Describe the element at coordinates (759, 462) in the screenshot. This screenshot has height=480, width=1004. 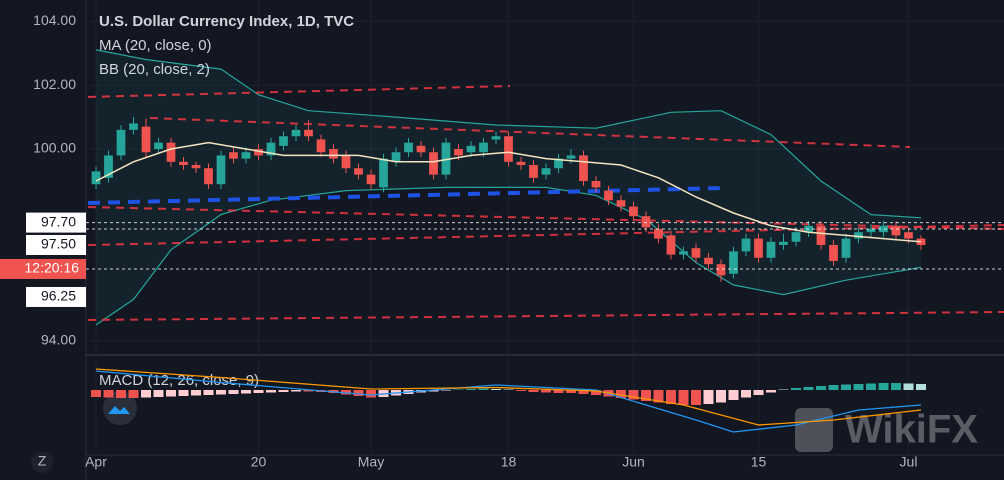
I see `x-tick-label: 15` at that location.